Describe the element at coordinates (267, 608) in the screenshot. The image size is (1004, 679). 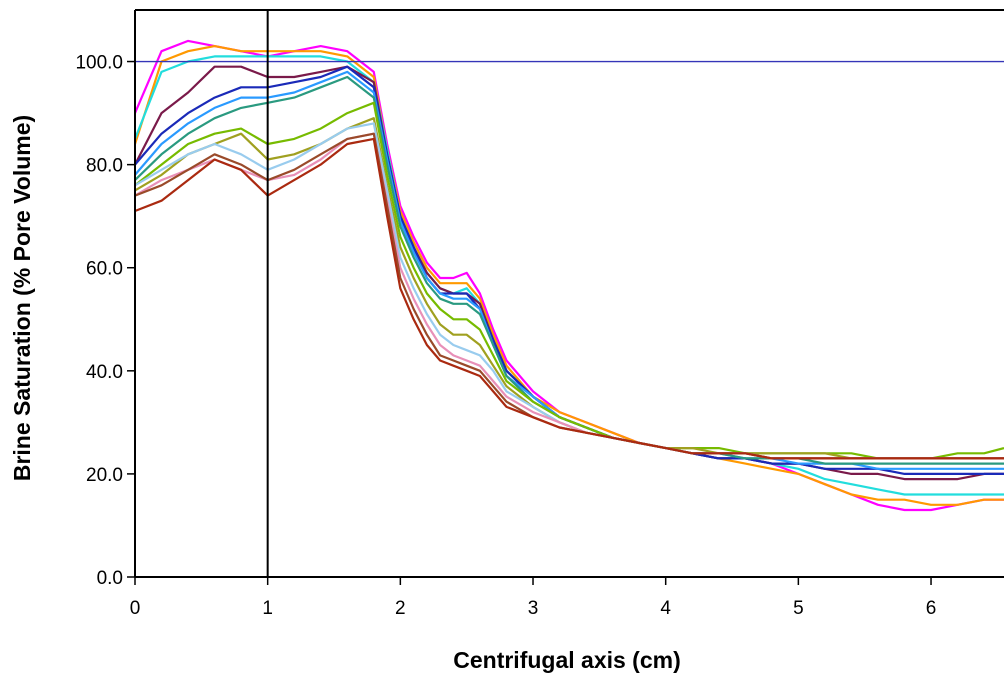
I see `x-tick-label: 1` at that location.